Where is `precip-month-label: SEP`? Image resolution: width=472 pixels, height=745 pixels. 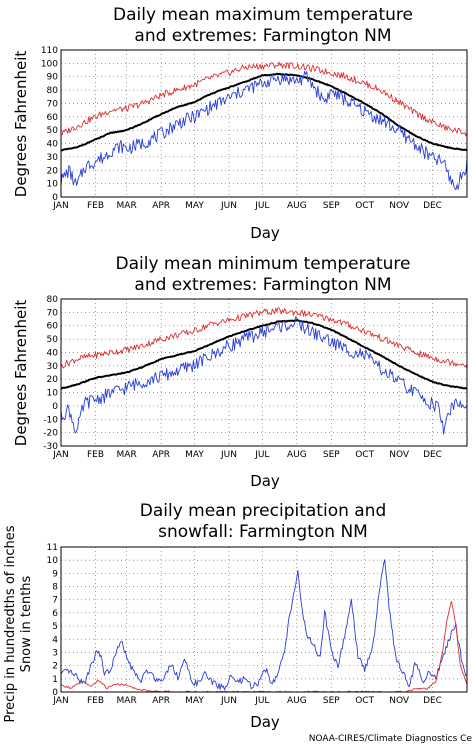
precip-month-label: SEP is located at coordinates (331, 701).